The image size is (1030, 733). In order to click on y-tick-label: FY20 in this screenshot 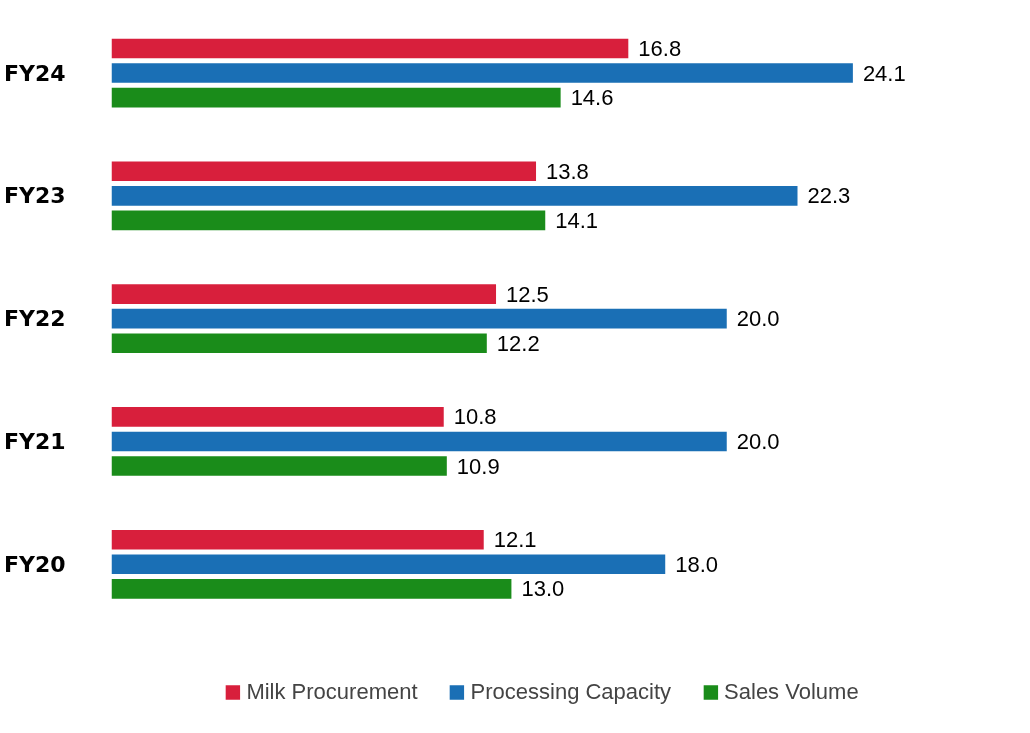, I will do `click(34, 564)`.